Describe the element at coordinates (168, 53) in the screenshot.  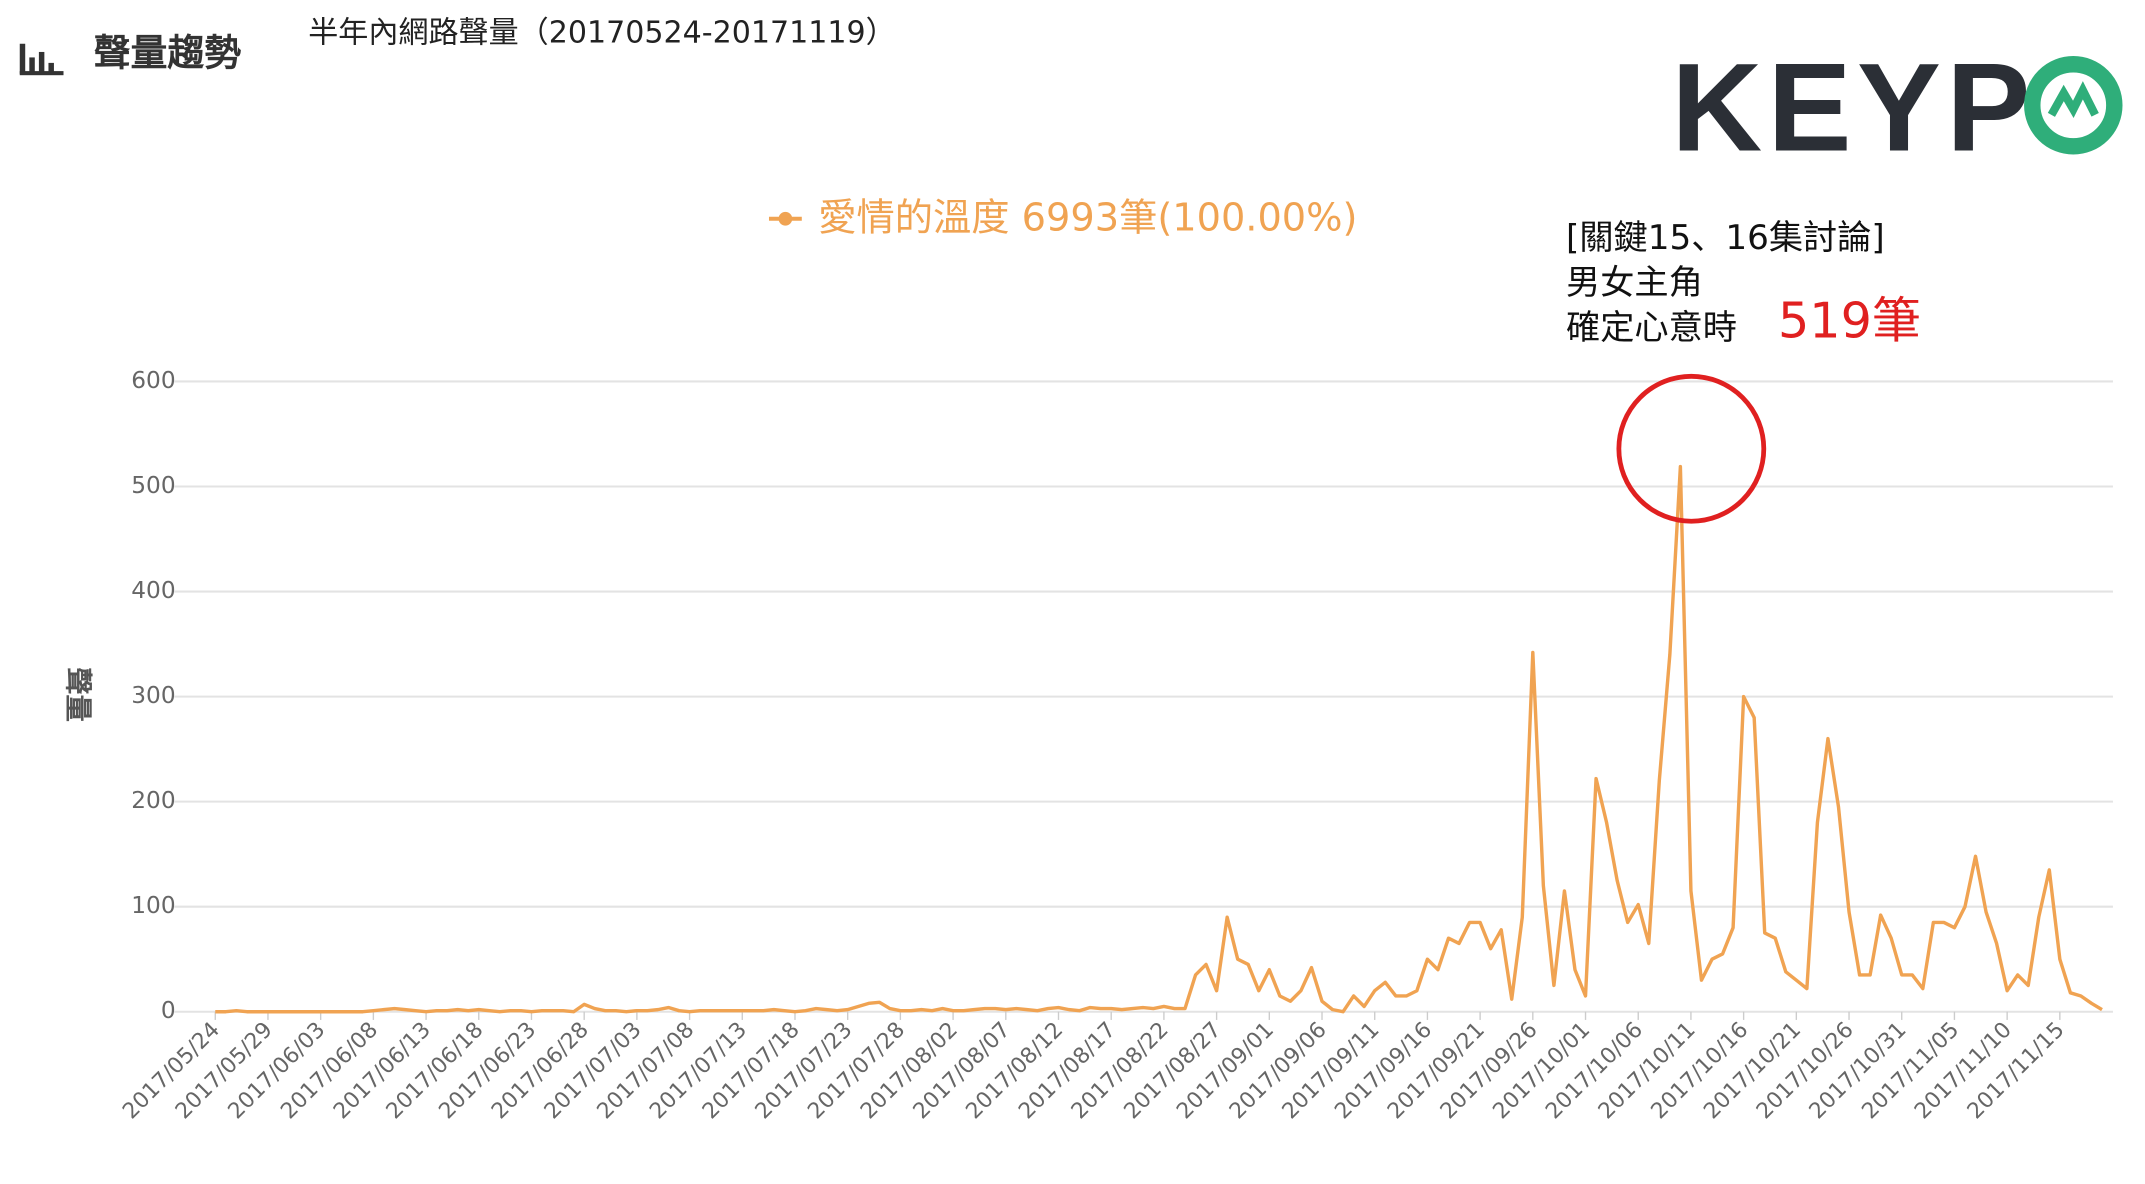
I see `page-title: 聲量趨勢` at that location.